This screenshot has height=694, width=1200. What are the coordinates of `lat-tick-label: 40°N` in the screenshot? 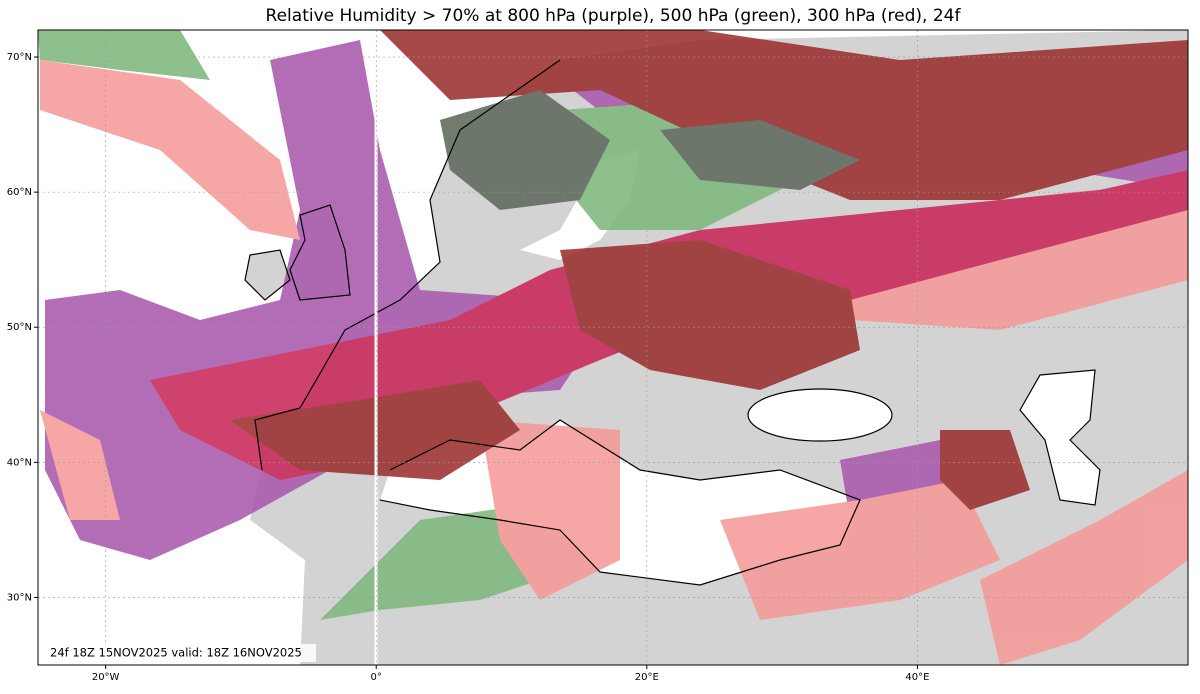 It's located at (19, 462).